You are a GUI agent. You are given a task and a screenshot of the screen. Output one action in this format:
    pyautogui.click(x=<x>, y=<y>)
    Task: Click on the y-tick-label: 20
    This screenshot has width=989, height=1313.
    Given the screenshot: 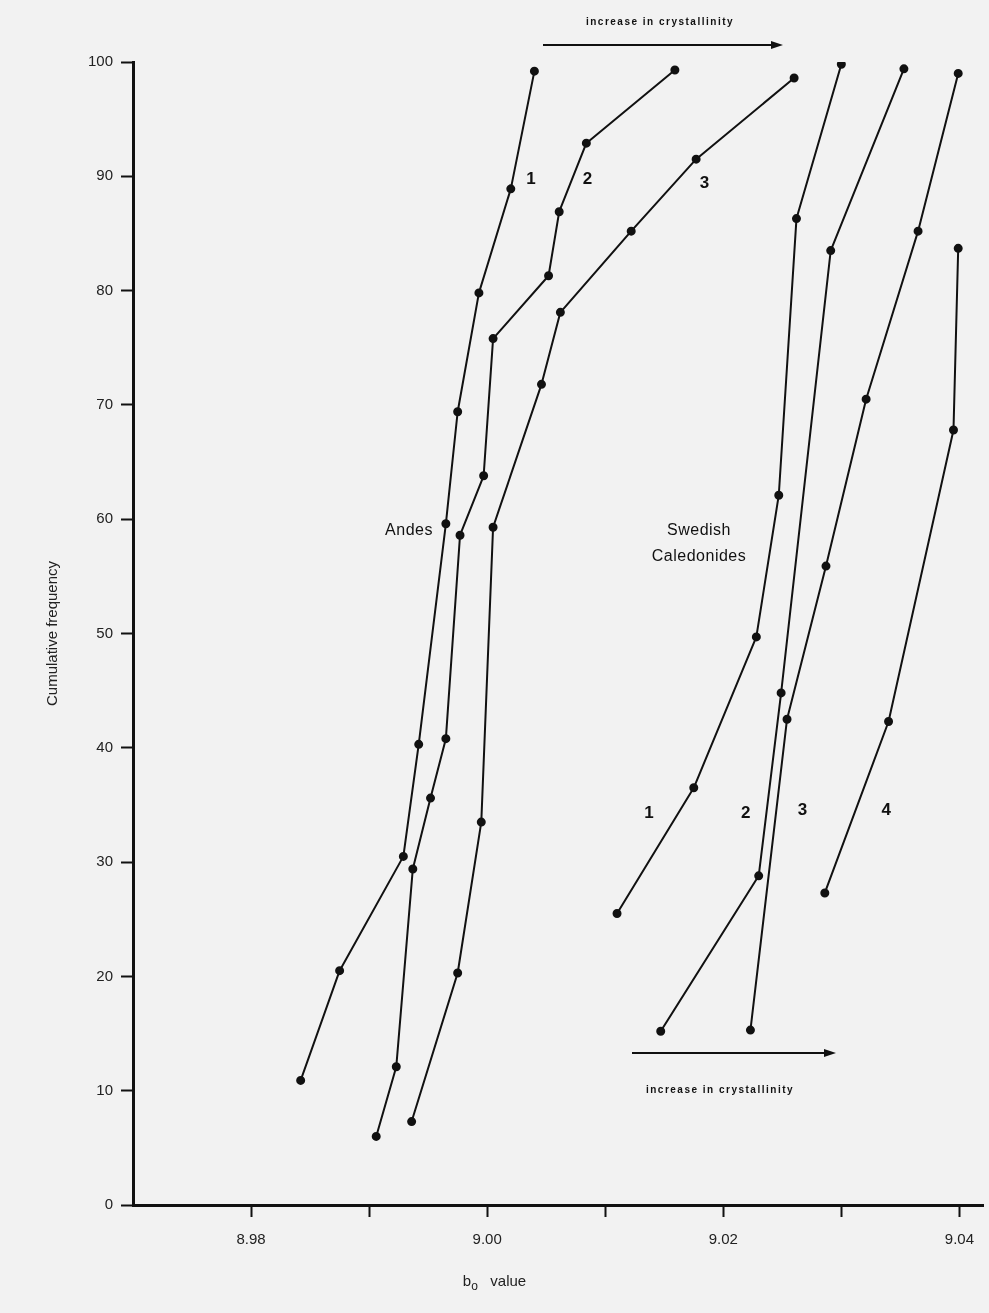 What is the action you would take?
    pyautogui.click(x=105, y=975)
    